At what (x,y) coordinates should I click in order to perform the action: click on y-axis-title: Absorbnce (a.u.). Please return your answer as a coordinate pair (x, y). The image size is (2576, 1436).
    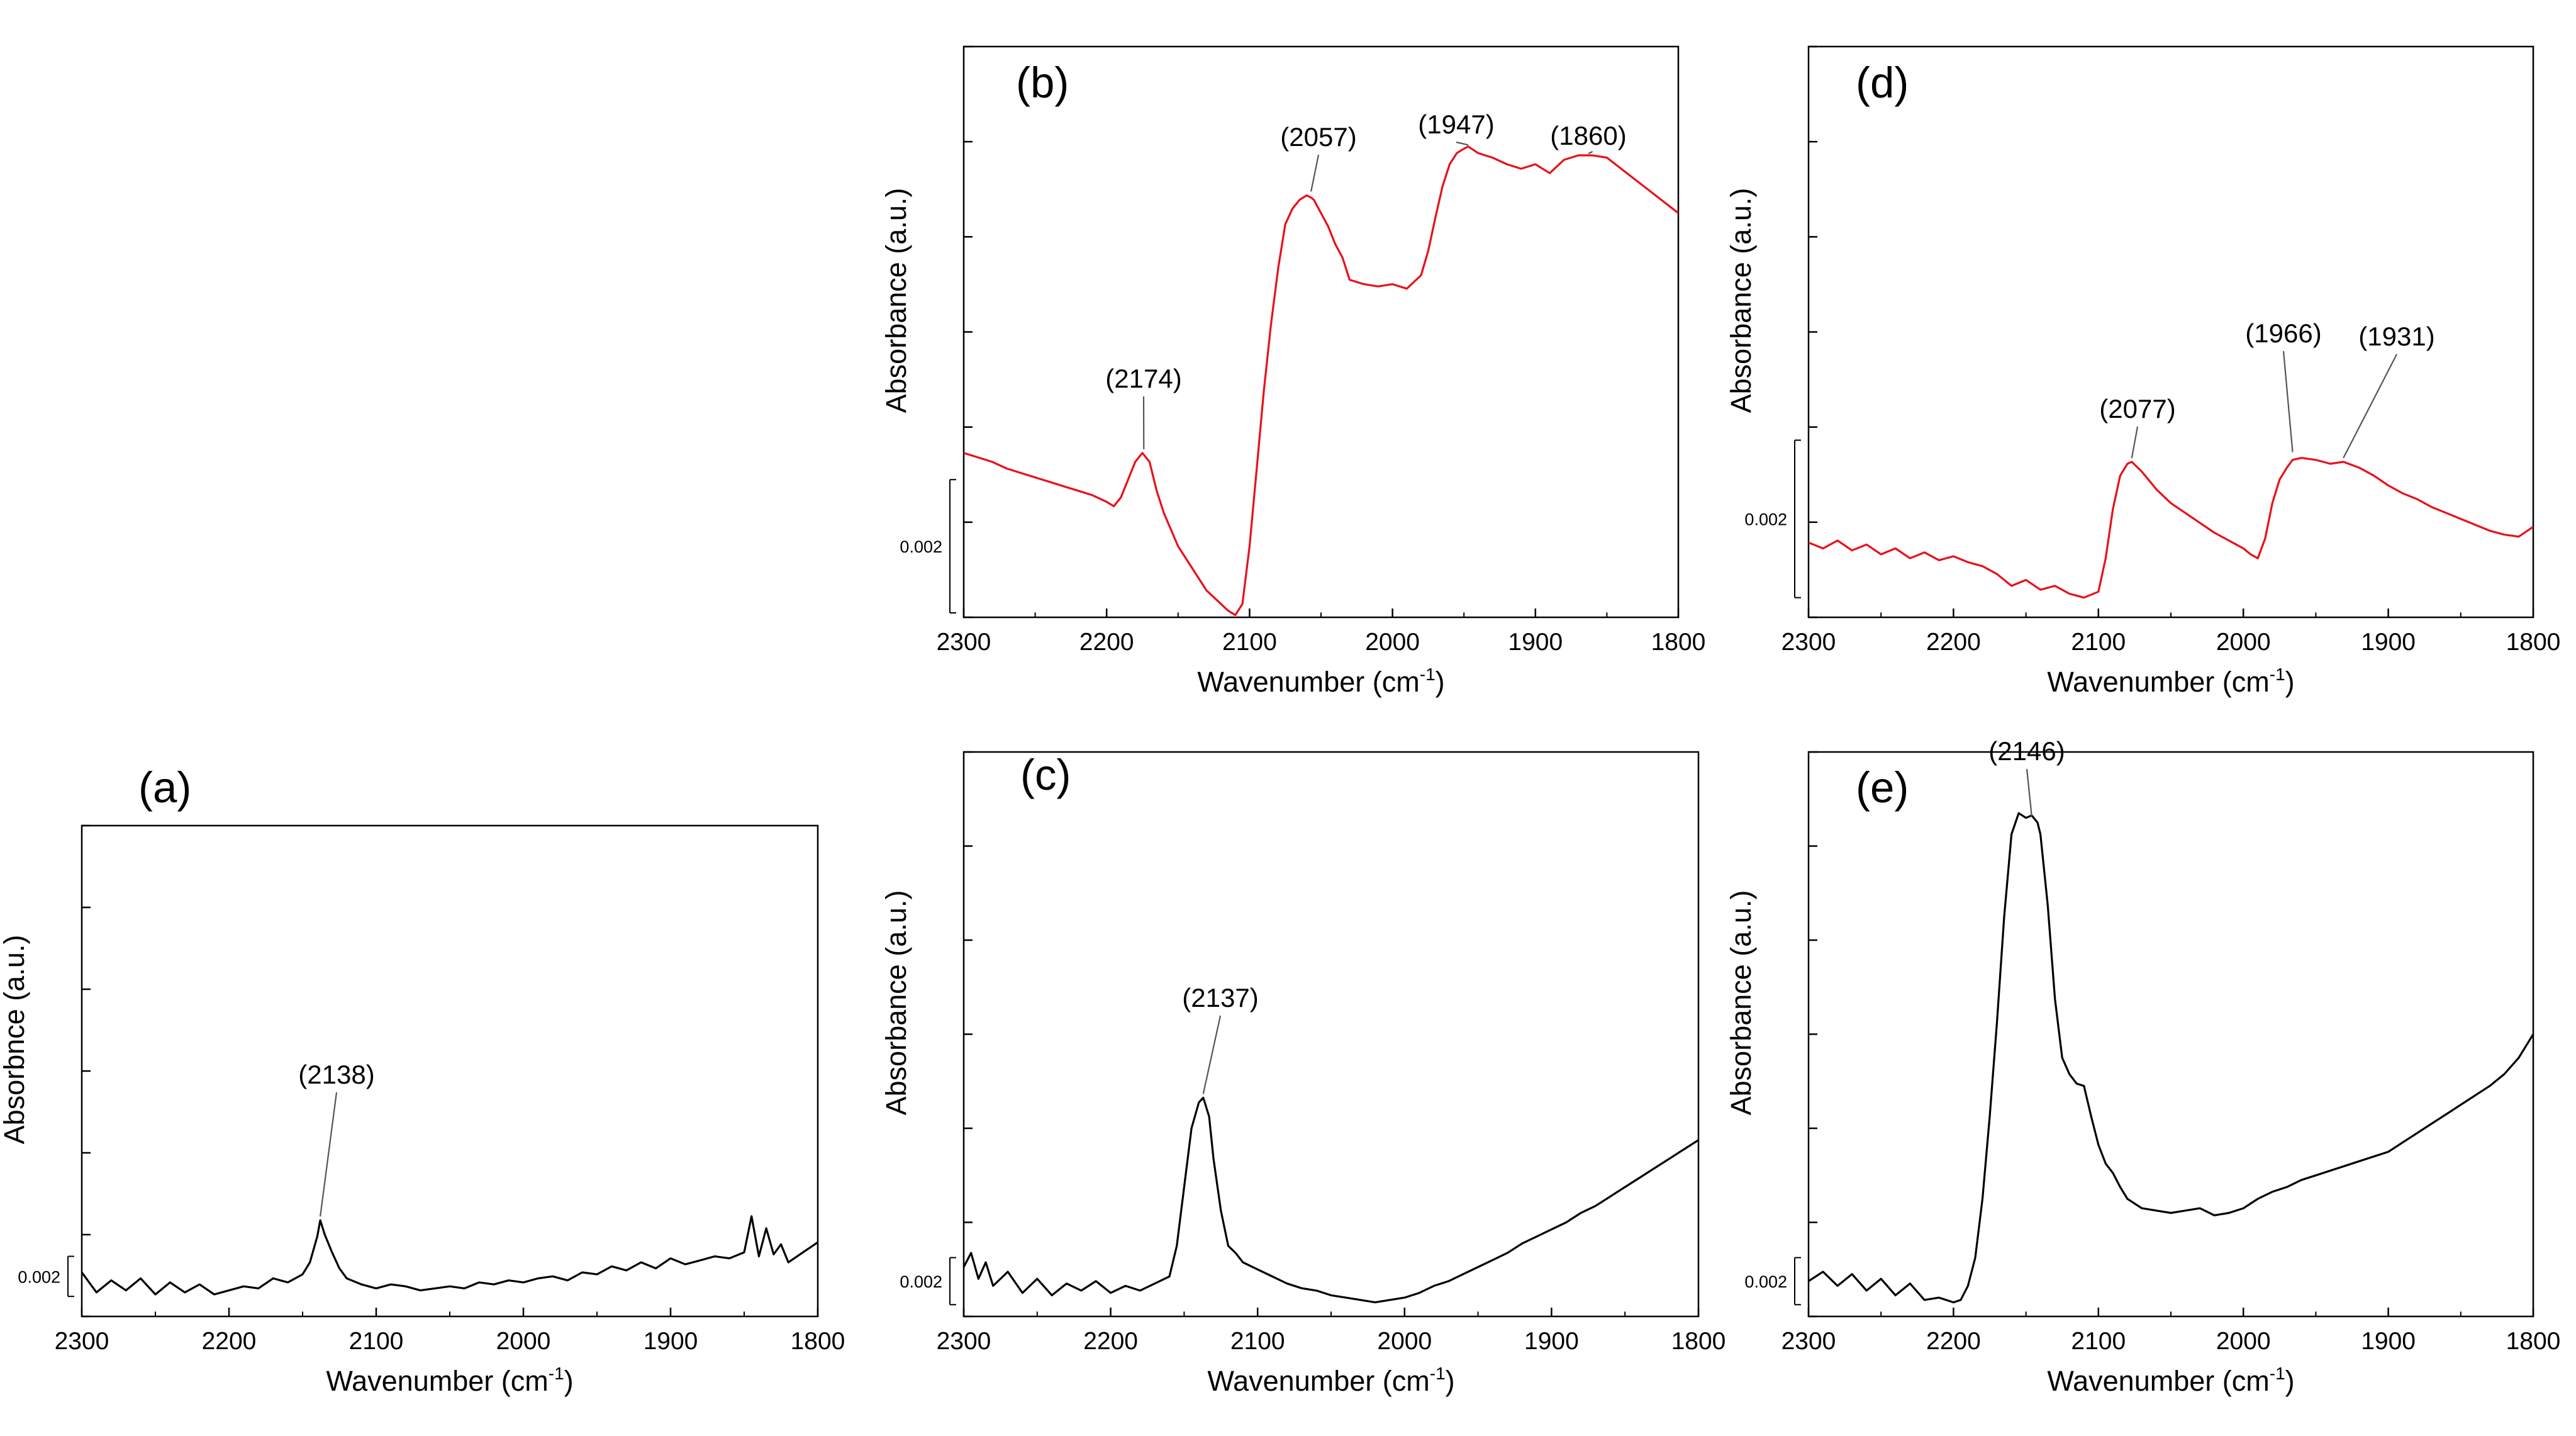
    Looking at the image, I should click on (15, 1040).